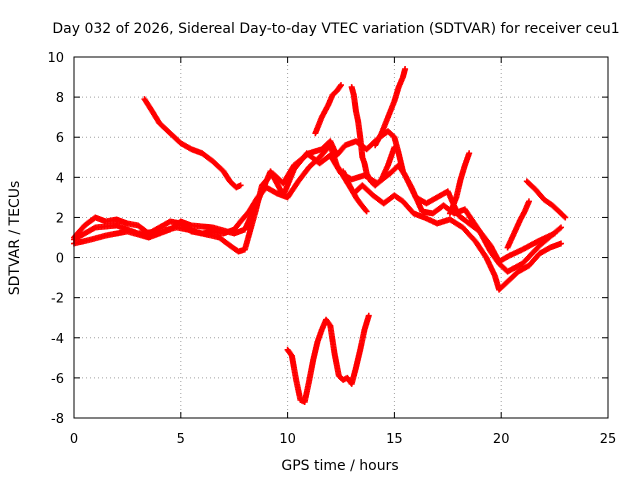  I want to click on series-spike-5.2, so click(459, 183).